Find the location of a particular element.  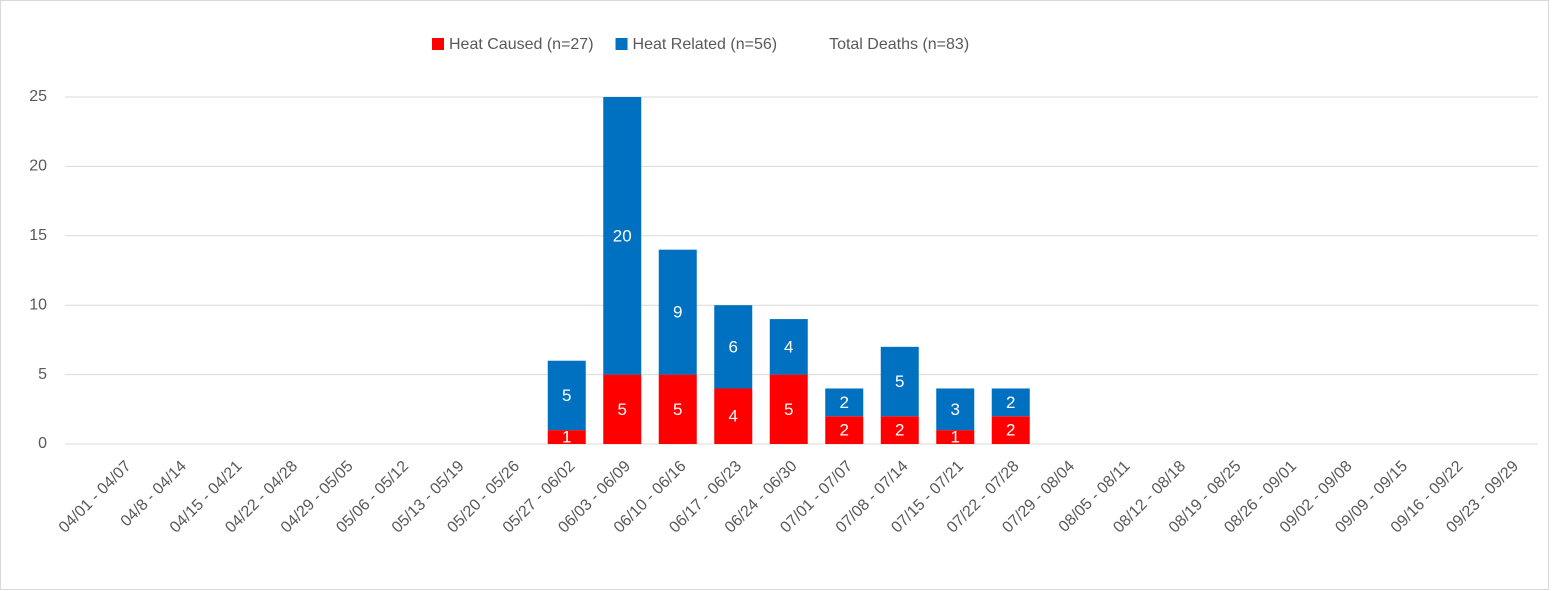

y-tick-label: 5 is located at coordinates (42, 374).